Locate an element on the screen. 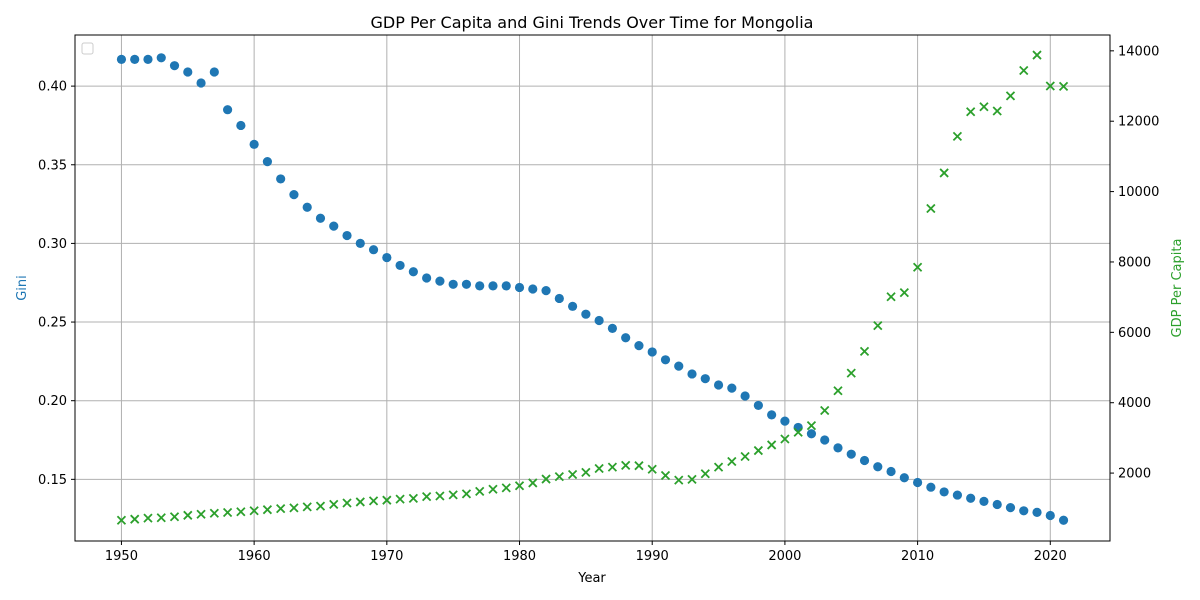  x-tick-label: 2010 is located at coordinates (917, 556).